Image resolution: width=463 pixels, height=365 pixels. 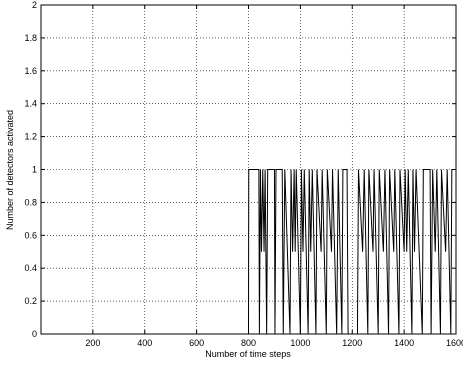 I want to click on x-tick-label: 800, so click(x=248, y=343).